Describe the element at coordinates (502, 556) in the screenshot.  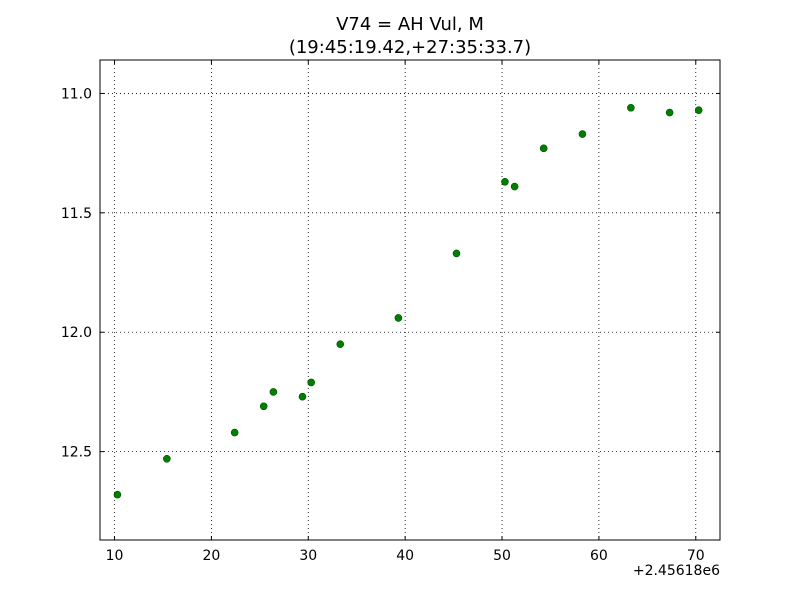
I see `x-tick-label: 50` at that location.